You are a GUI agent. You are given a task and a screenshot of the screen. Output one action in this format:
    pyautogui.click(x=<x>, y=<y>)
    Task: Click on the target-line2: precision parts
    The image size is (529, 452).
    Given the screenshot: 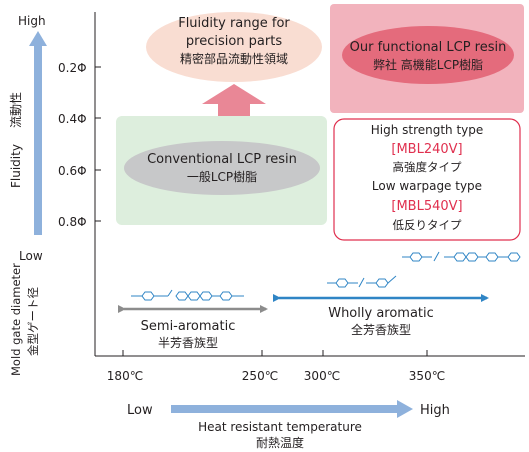 What is the action you would take?
    pyautogui.click(x=234, y=41)
    